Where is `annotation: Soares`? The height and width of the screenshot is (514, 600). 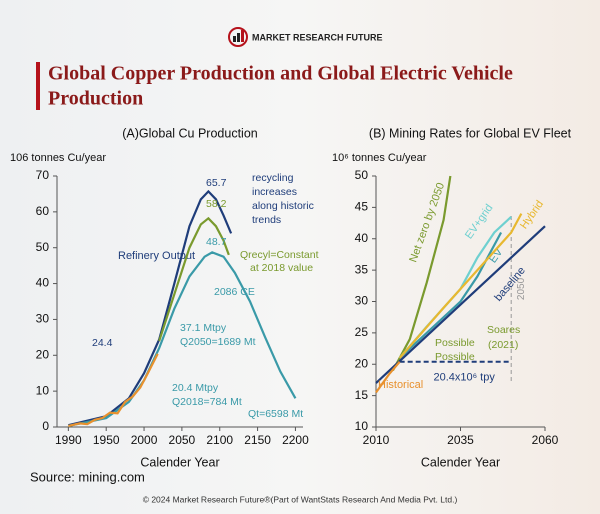 annotation: Soares is located at coordinates (503, 330).